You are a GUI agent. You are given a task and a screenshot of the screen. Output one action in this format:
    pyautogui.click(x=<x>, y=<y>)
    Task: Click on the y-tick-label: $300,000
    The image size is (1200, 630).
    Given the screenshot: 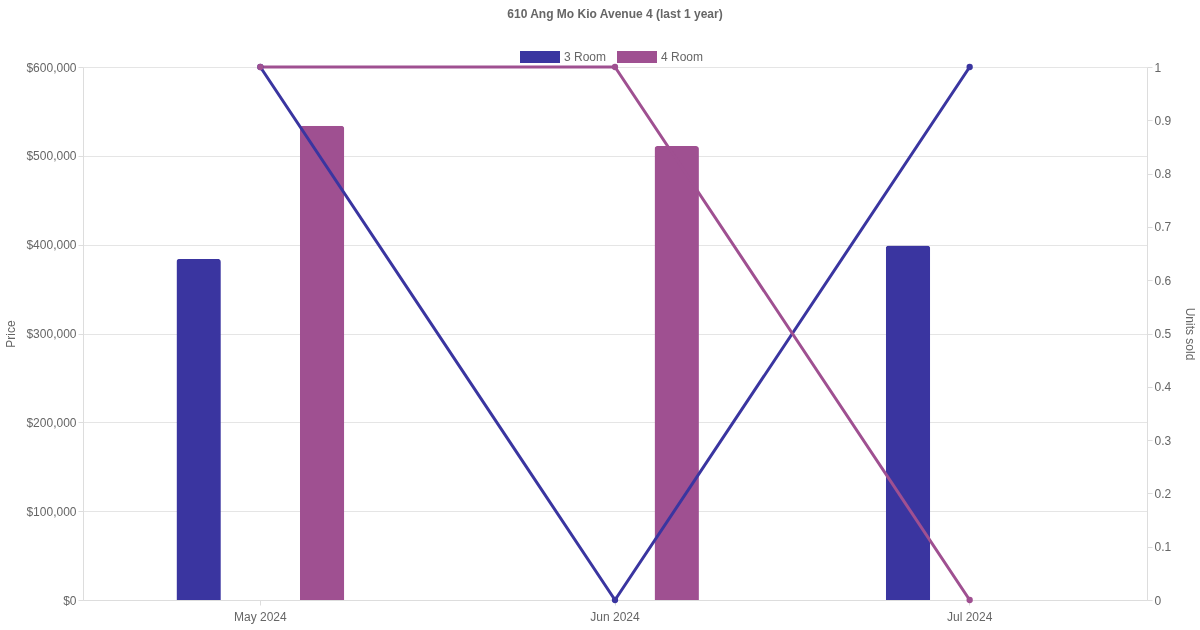 What is the action you would take?
    pyautogui.click(x=51, y=334)
    